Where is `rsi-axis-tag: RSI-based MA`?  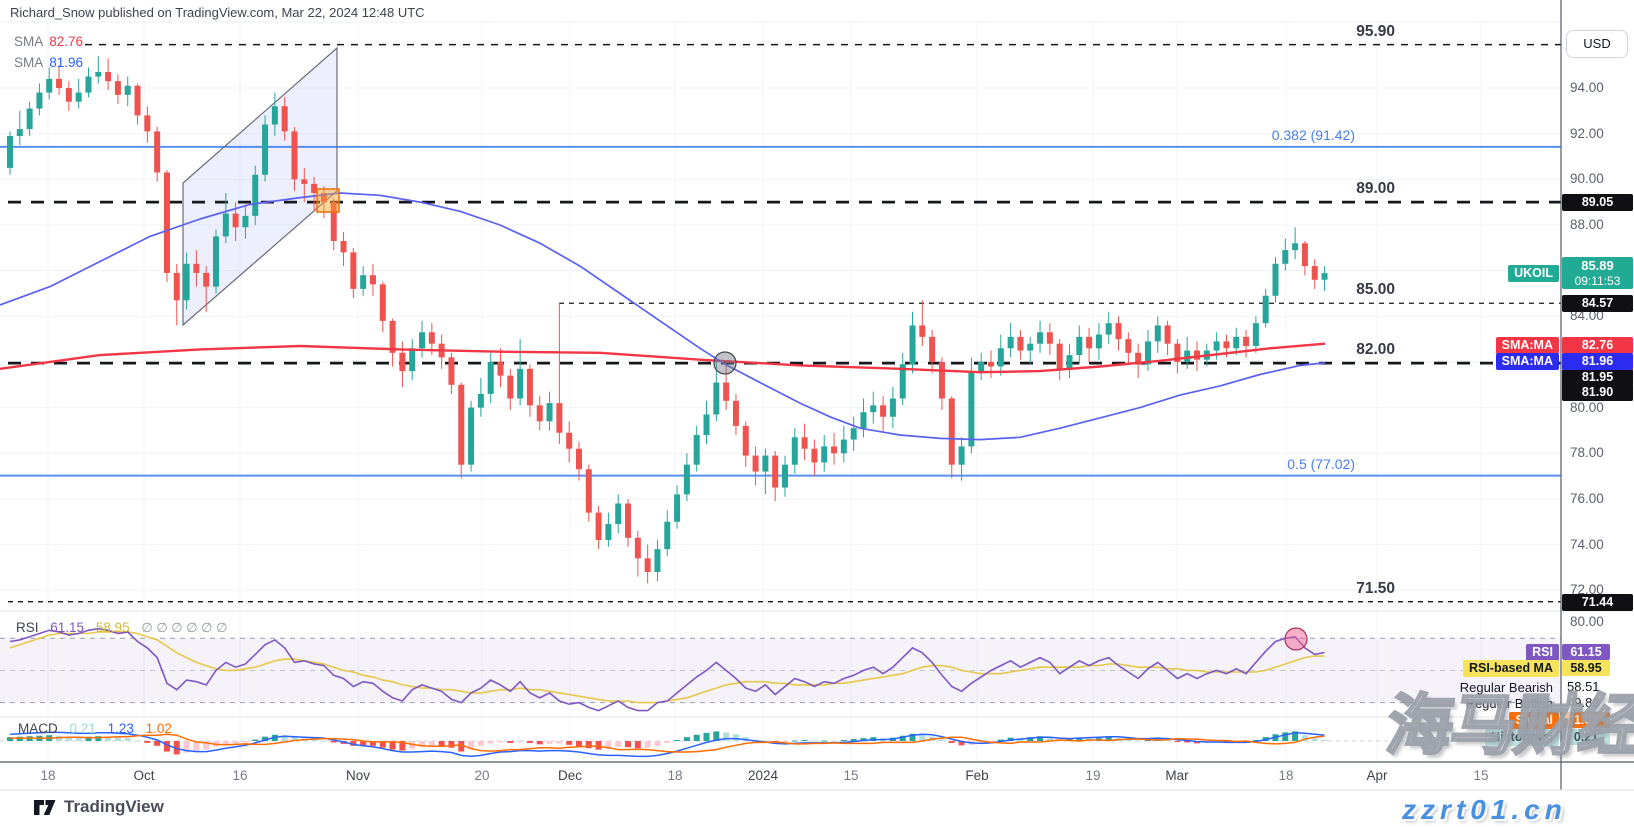
rsi-axis-tag: RSI-based MA is located at coordinates (1510, 668).